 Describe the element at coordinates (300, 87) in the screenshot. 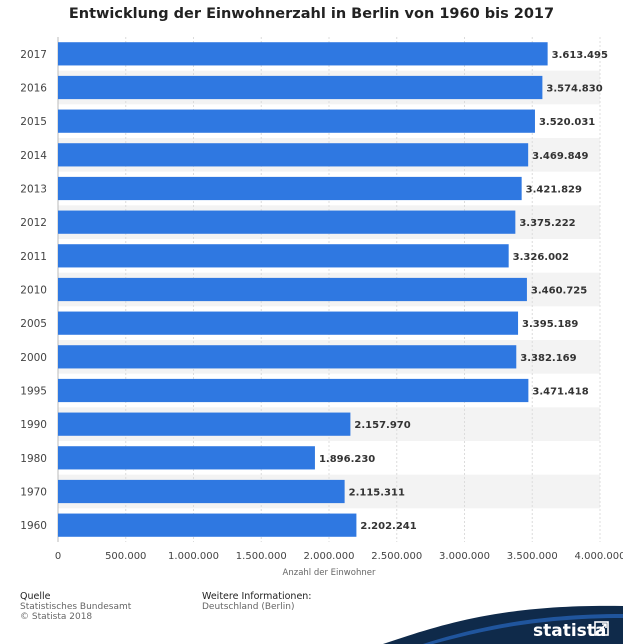

I see `bar-2016` at that location.